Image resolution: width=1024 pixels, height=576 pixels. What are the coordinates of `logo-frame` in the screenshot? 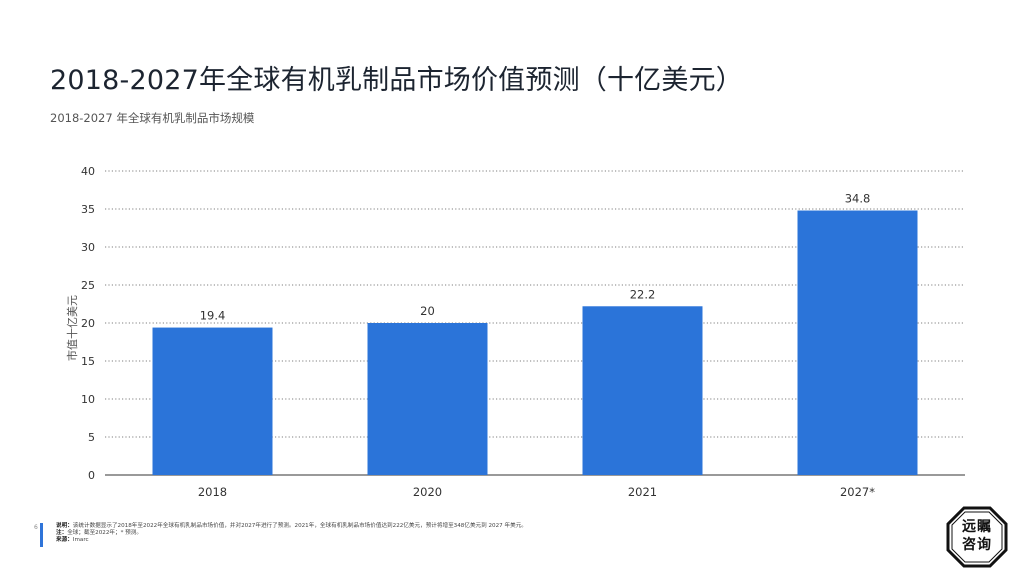 It's located at (977, 537).